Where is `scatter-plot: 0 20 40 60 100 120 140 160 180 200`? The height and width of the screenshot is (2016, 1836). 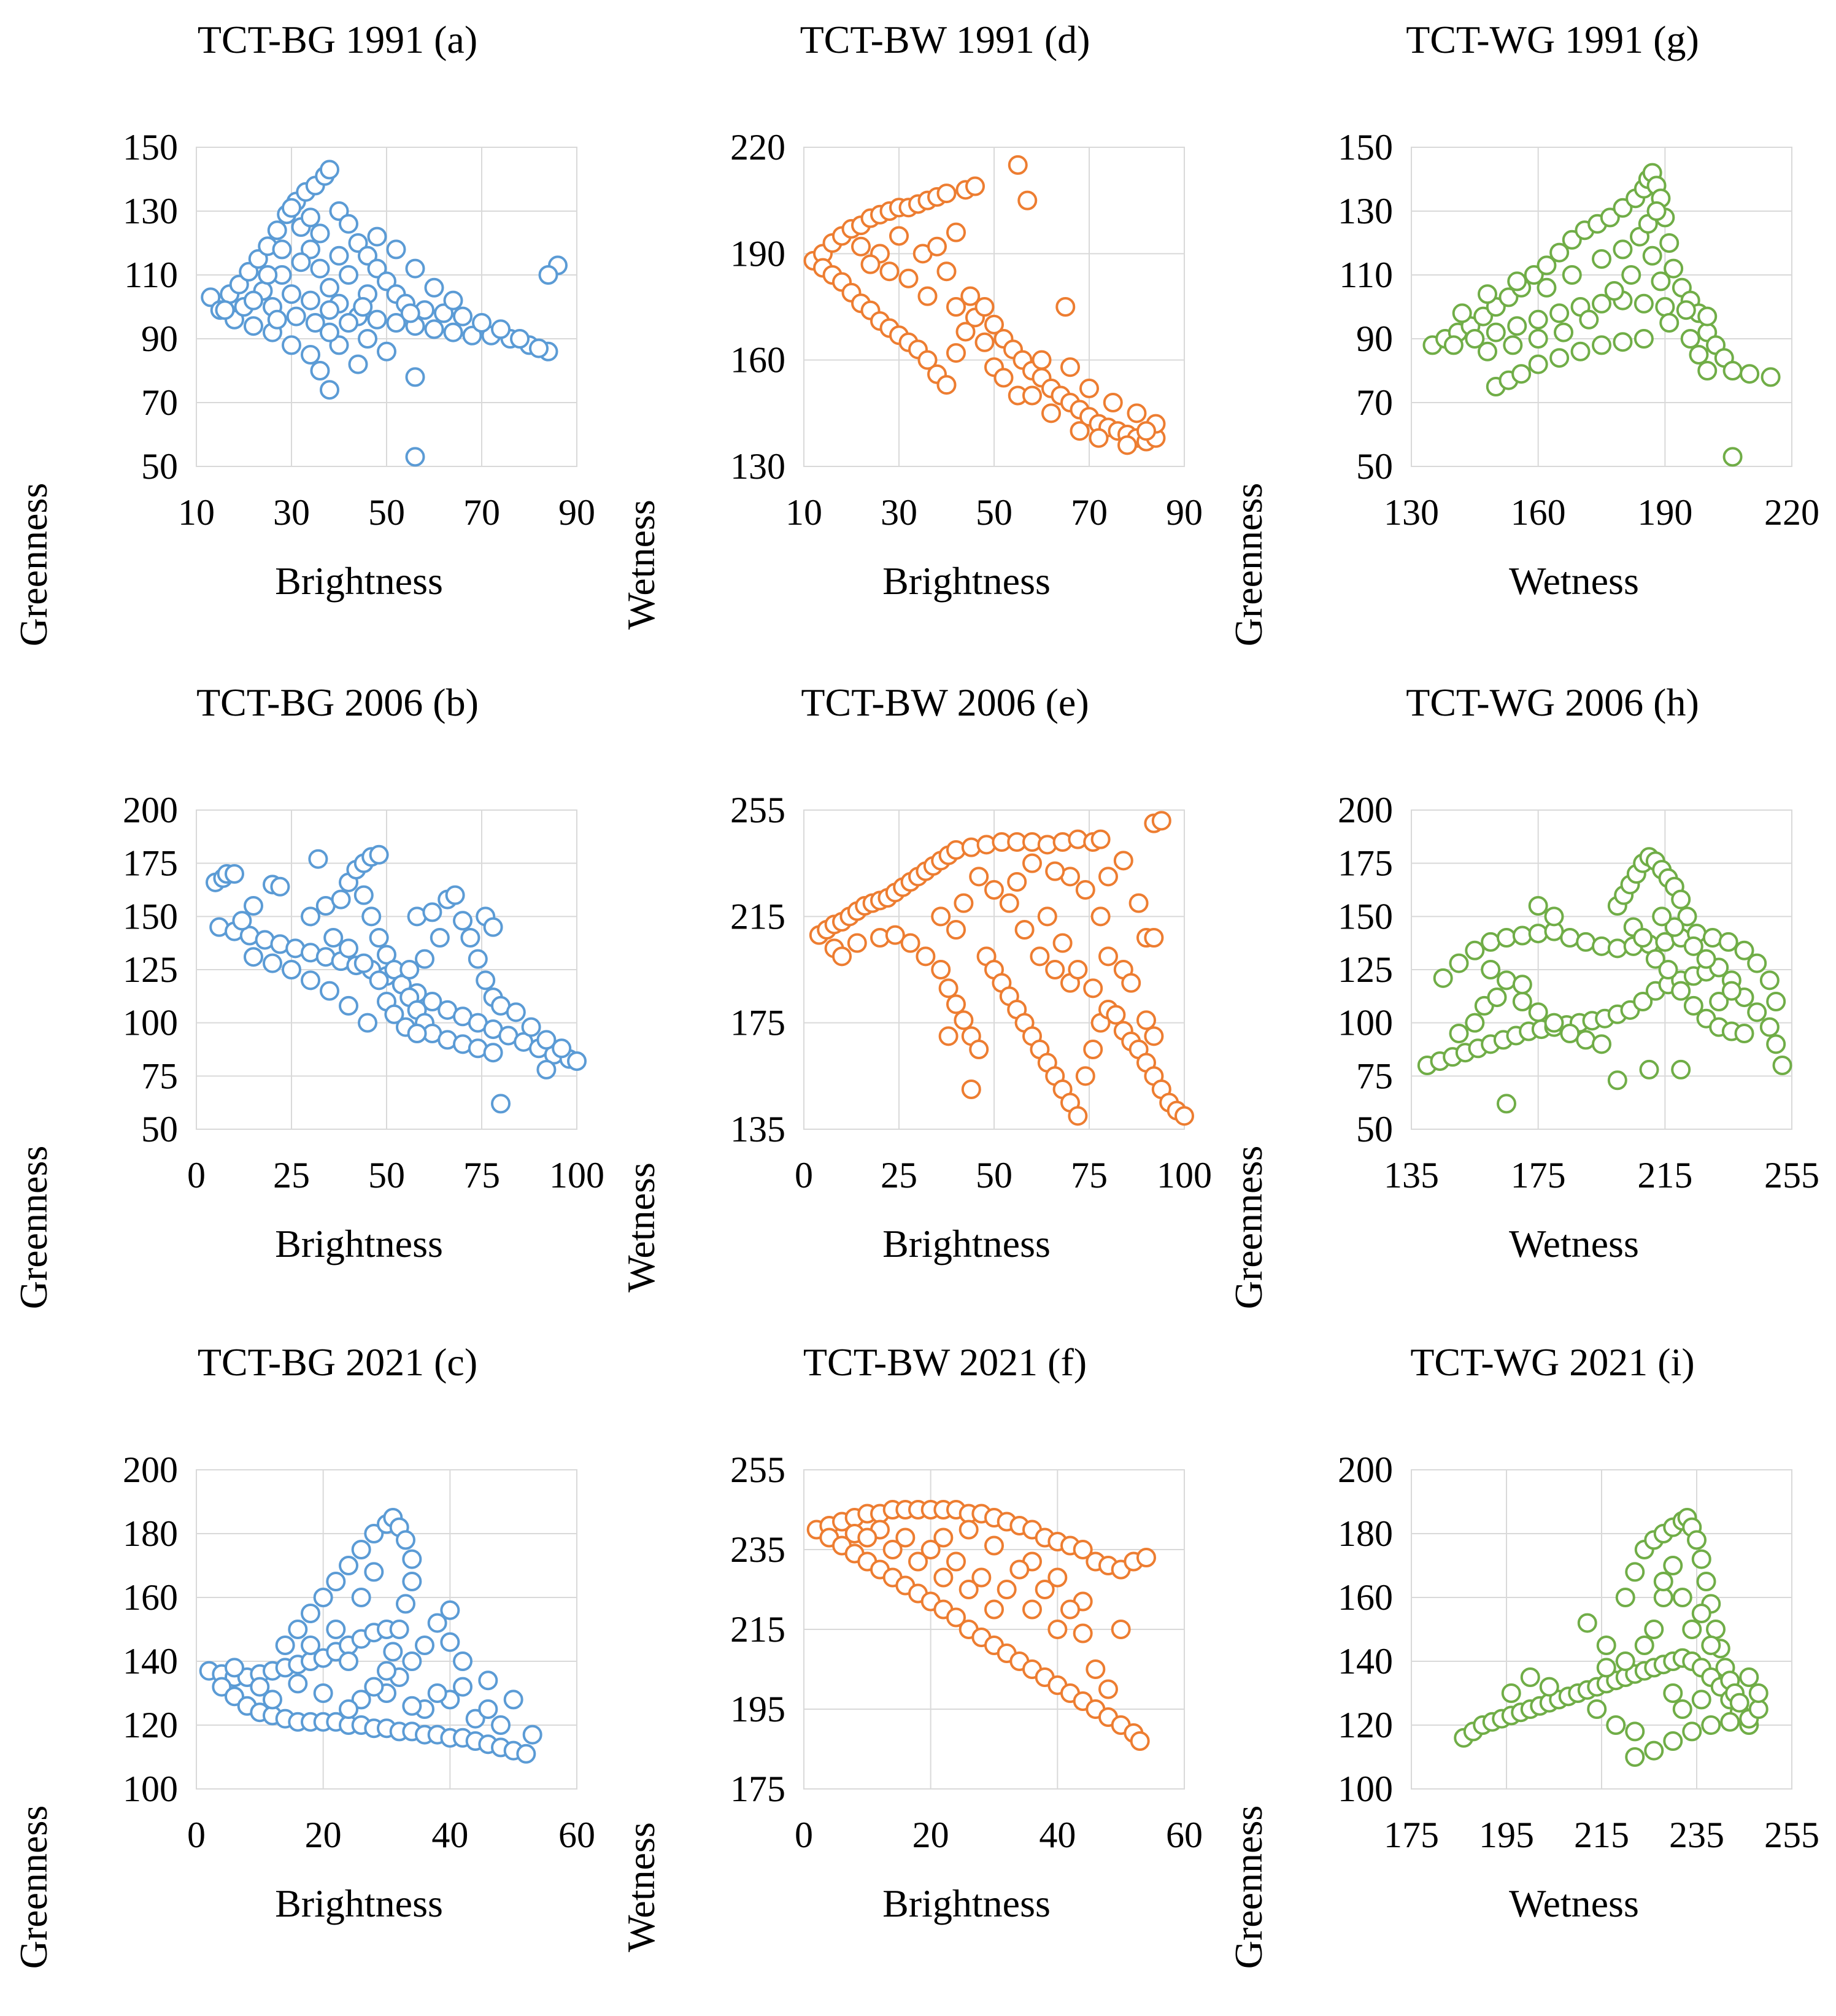
scatter-plot: 0 20 40 60 100 120 140 160 180 200 is located at coordinates (359, 1653).